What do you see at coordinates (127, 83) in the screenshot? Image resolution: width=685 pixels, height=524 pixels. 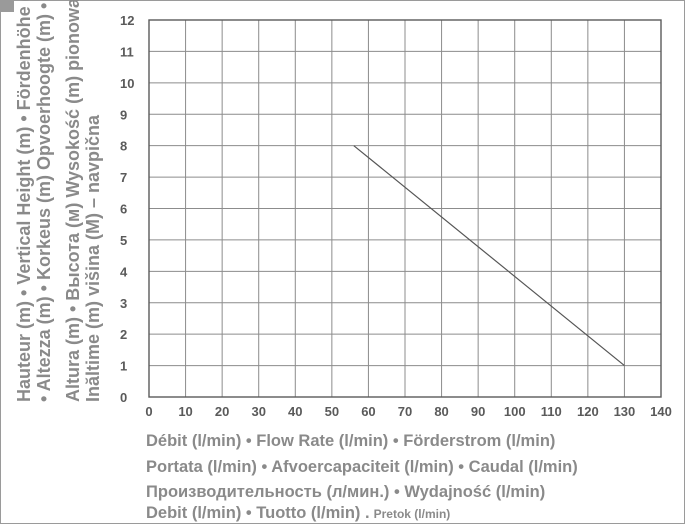 I see `y-tick-label-10: 10` at bounding box center [127, 83].